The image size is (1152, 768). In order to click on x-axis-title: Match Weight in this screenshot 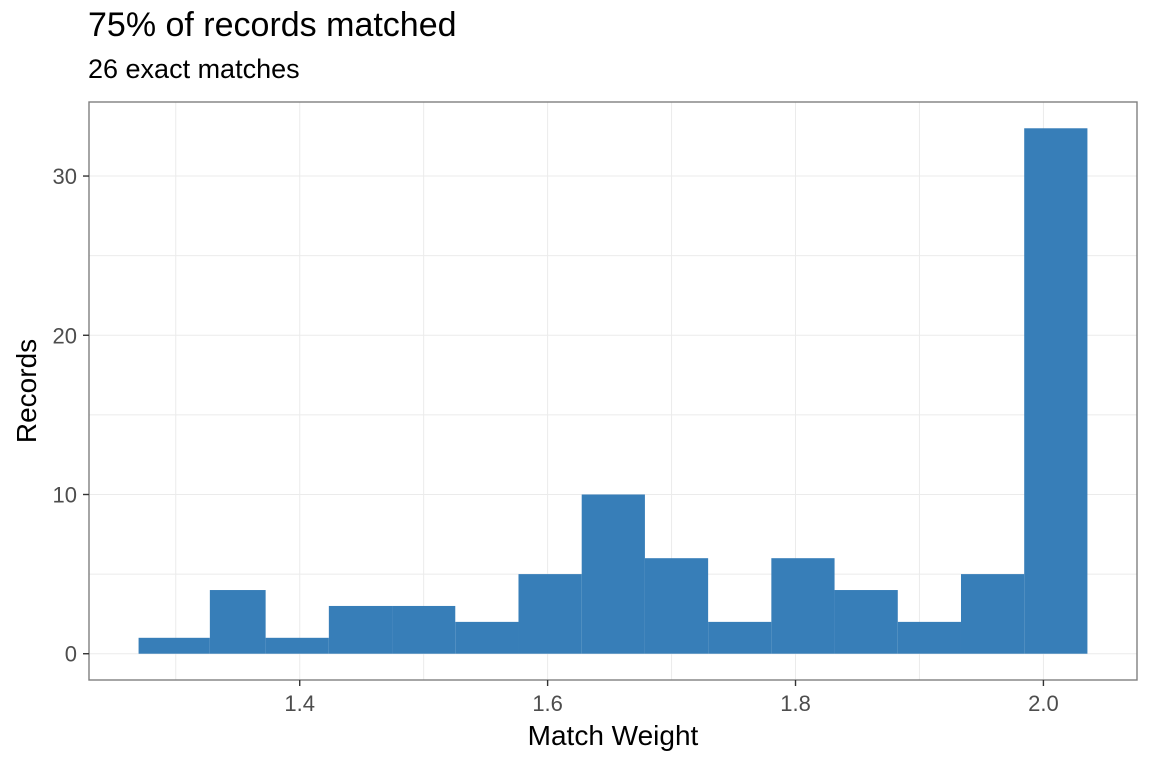, I will do `click(613, 735)`.